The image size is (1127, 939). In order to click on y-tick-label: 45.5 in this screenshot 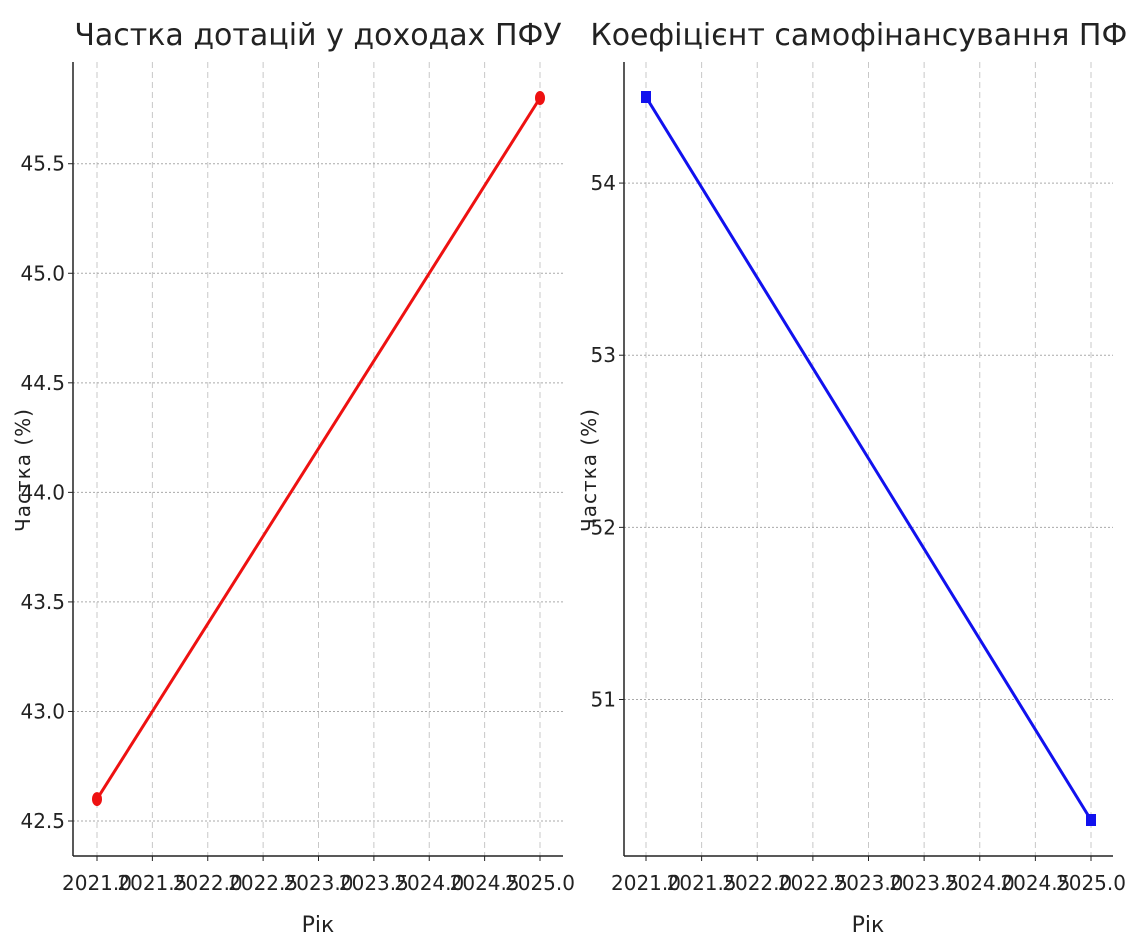, I will do `click(42, 164)`.